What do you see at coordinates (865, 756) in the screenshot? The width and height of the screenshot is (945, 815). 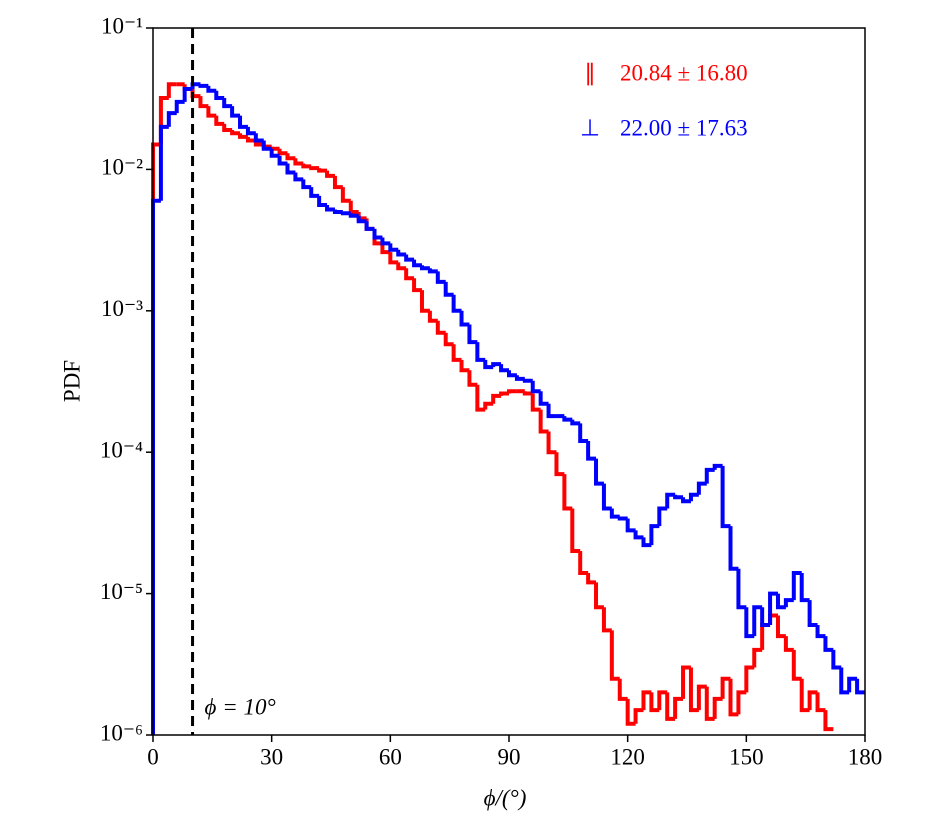 I see `x-tick-label: 180` at bounding box center [865, 756].